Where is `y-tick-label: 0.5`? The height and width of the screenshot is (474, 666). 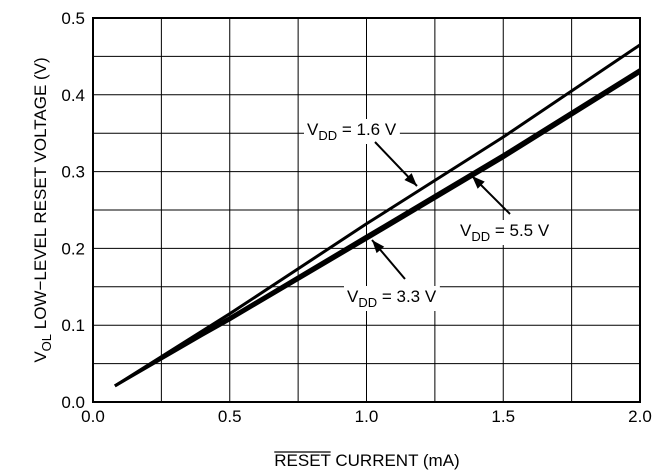
y-tick-label: 0.5 is located at coordinates (73, 18).